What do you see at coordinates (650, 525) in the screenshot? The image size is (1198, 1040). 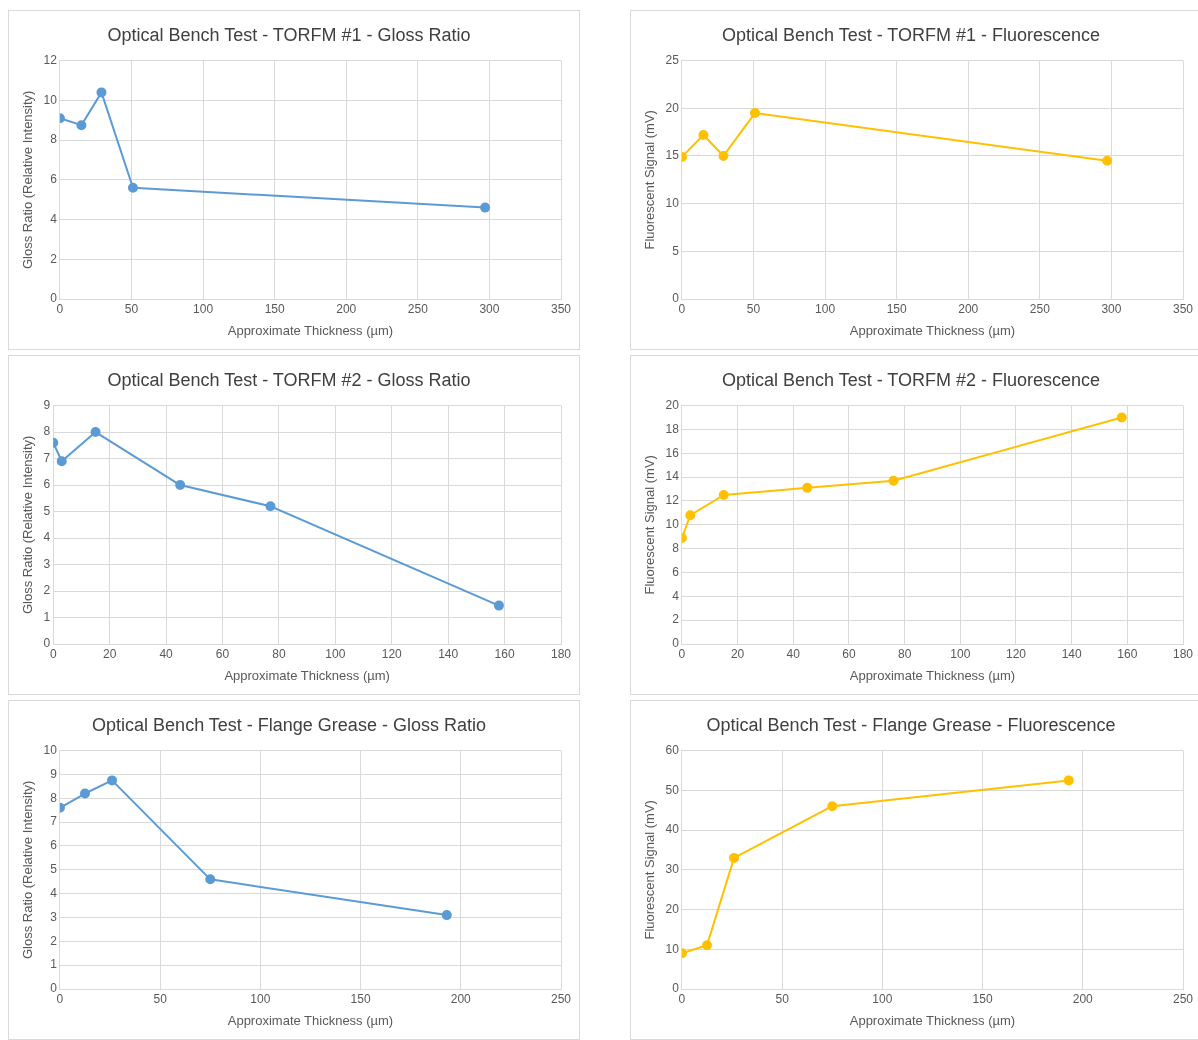 I see `y-axis-title: Fluorescent Signal (mV)` at bounding box center [650, 525].